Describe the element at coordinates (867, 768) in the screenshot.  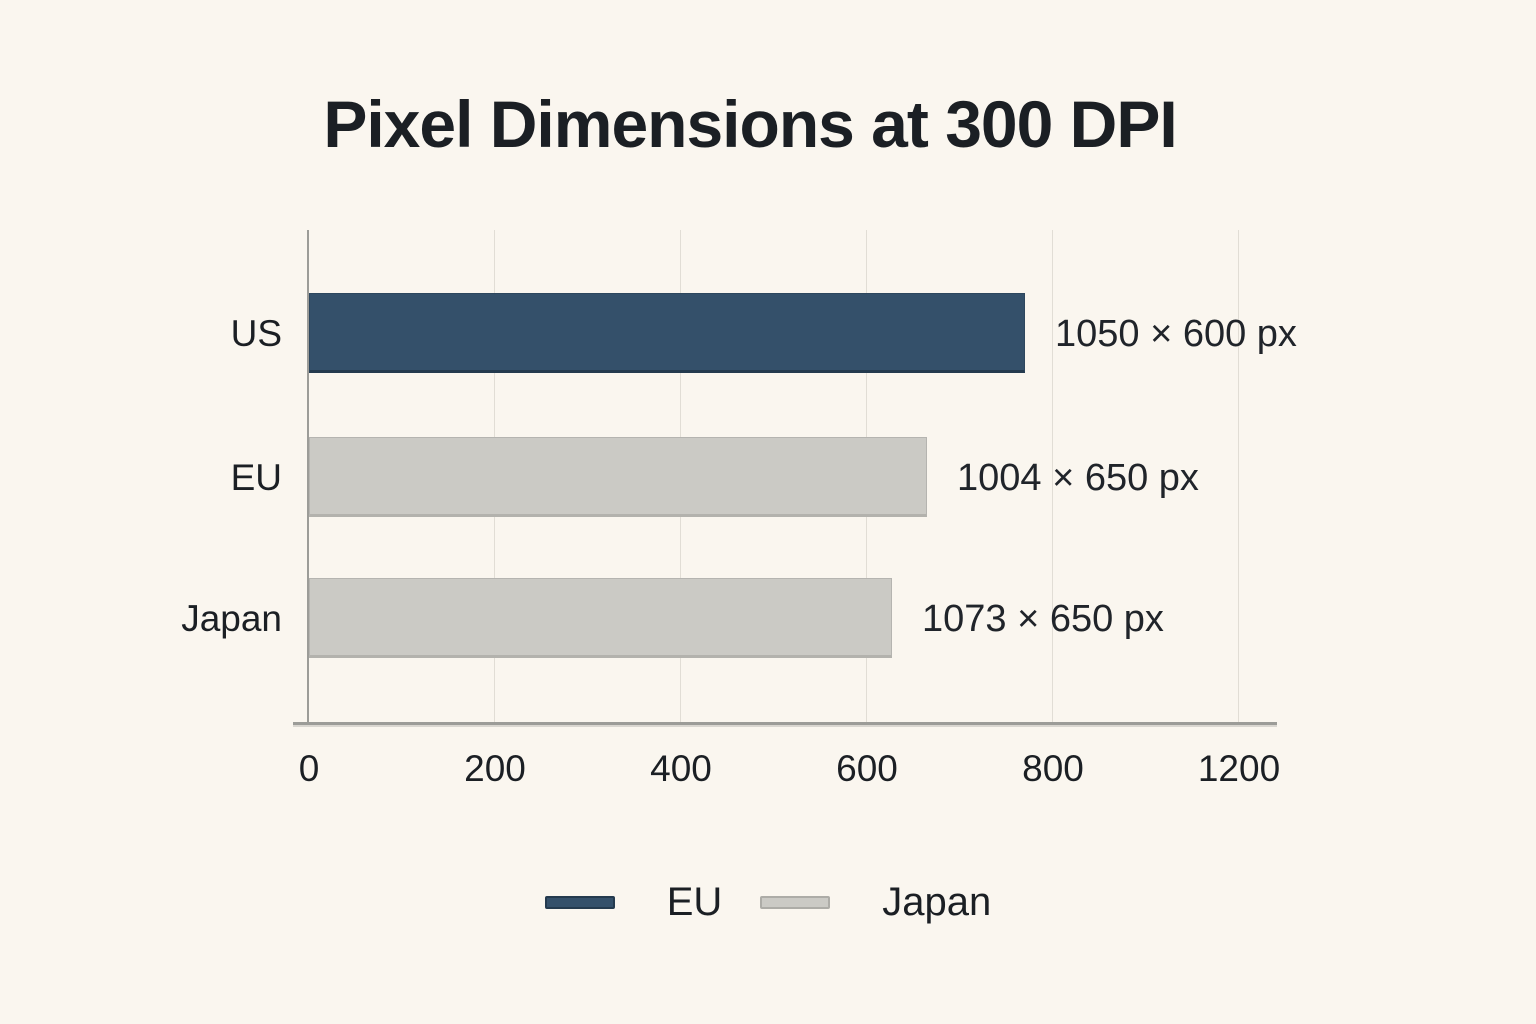
I see `x-tick-label-600: 600` at that location.